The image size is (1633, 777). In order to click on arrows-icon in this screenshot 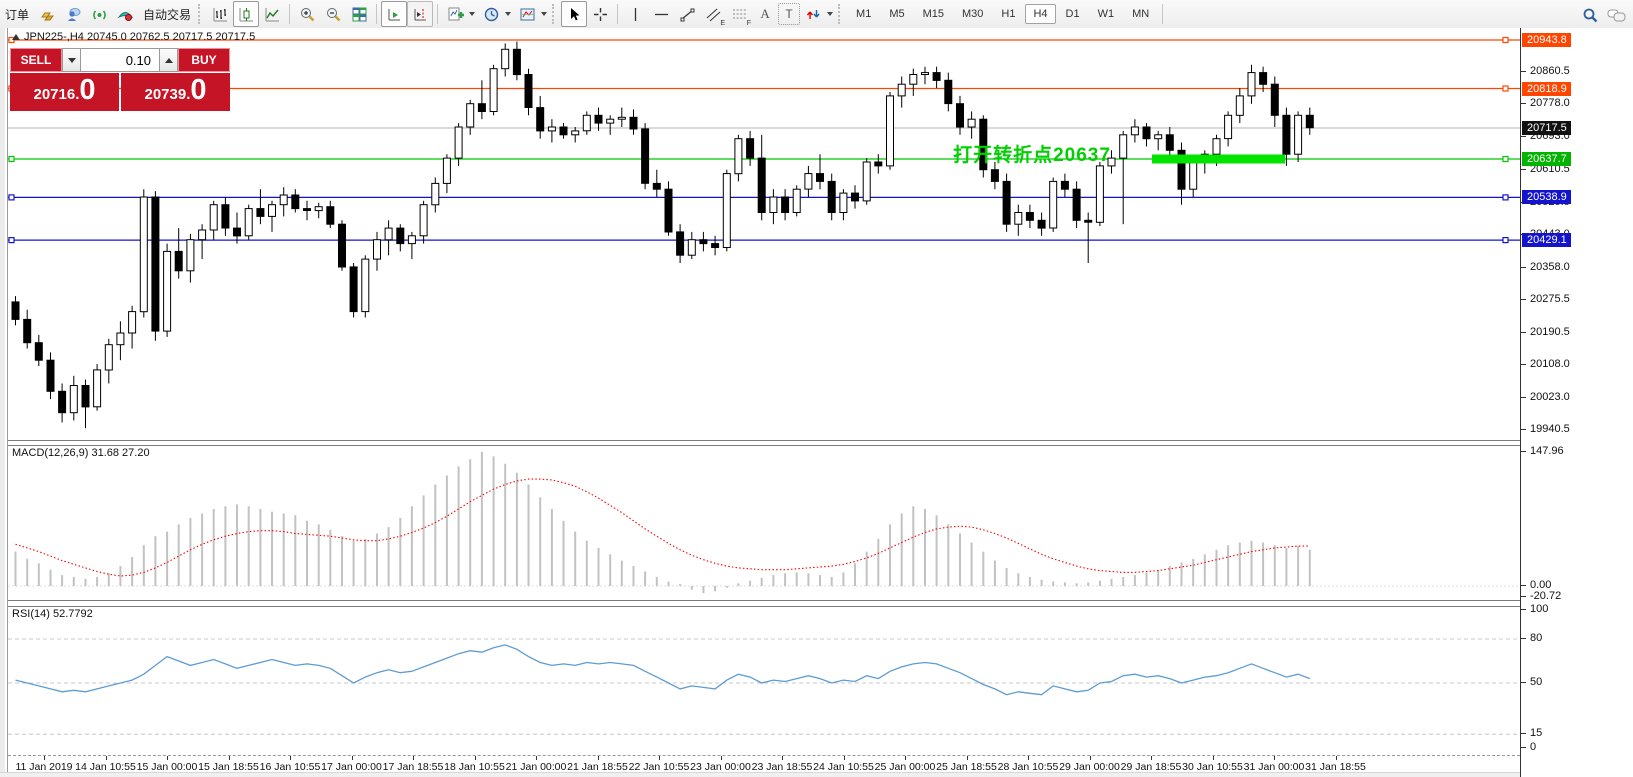, I will do `click(813, 14)`.